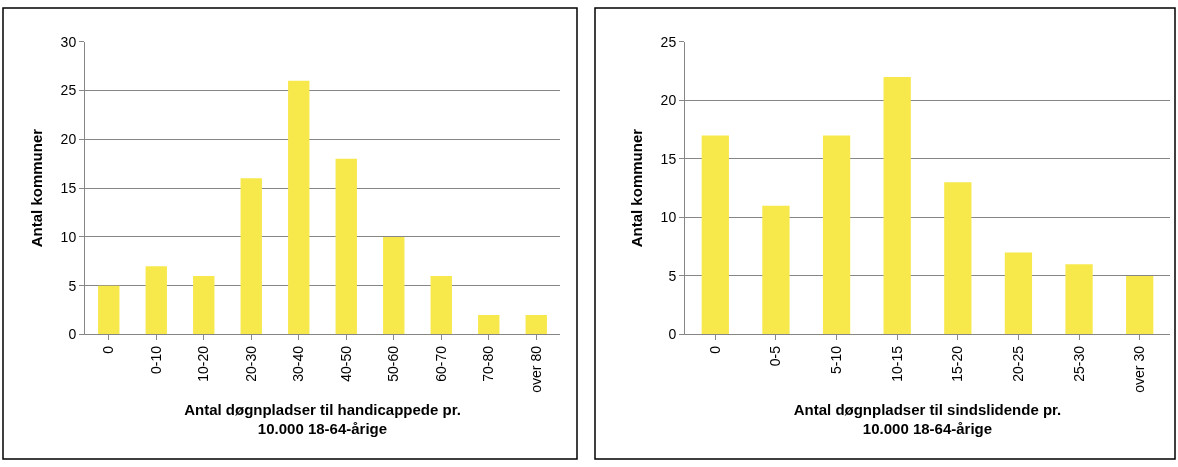 The height and width of the screenshot is (467, 1178). I want to click on x-tick-label: 0-10, so click(155, 360).